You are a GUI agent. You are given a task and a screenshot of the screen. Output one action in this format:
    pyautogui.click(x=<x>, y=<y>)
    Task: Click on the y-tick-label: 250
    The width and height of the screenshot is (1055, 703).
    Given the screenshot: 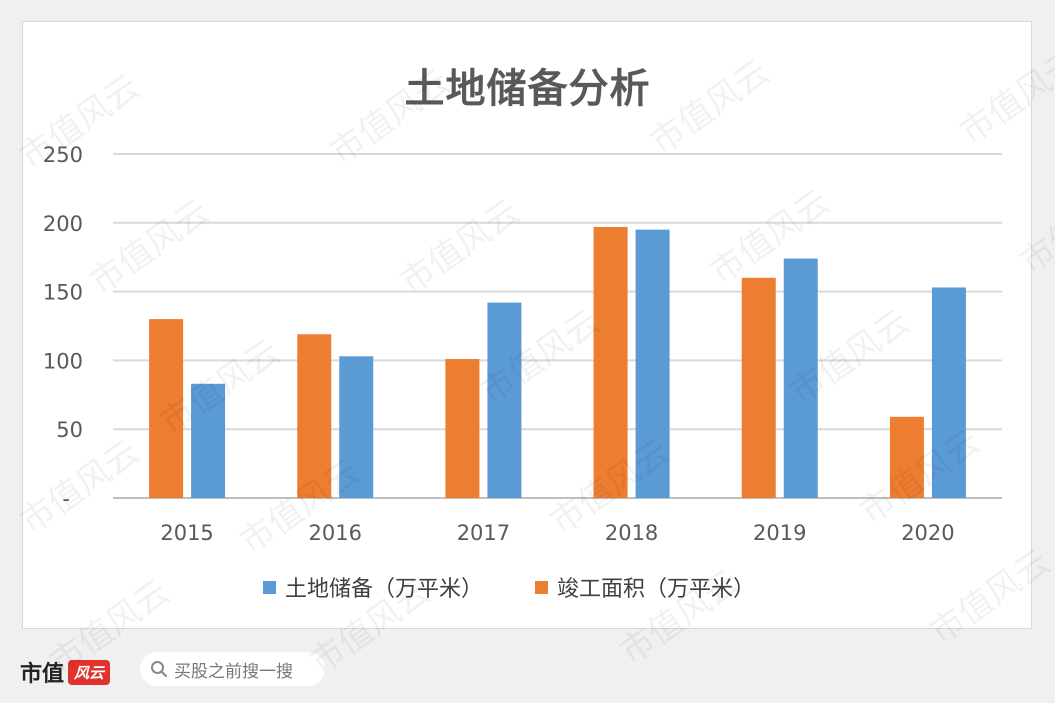 What is the action you would take?
    pyautogui.click(x=63, y=155)
    